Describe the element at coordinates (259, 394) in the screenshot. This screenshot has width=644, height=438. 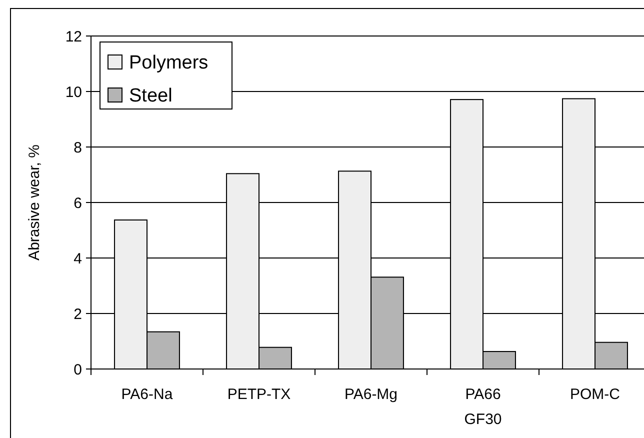
I see `x-tick-label: PETP-TX` at that location.